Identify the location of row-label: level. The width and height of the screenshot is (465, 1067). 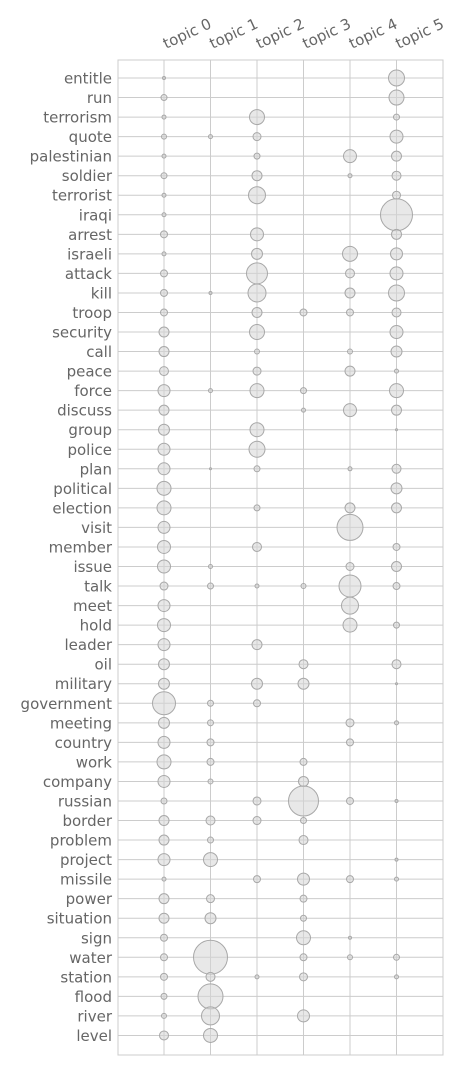
(94, 1036).